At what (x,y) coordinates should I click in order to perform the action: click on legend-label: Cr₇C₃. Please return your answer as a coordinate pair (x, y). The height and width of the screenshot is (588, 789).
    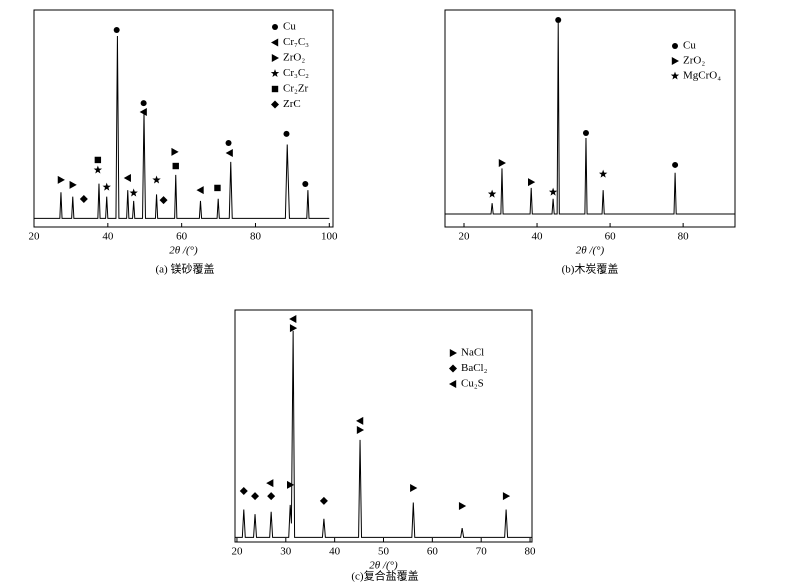
    Looking at the image, I should click on (296, 42).